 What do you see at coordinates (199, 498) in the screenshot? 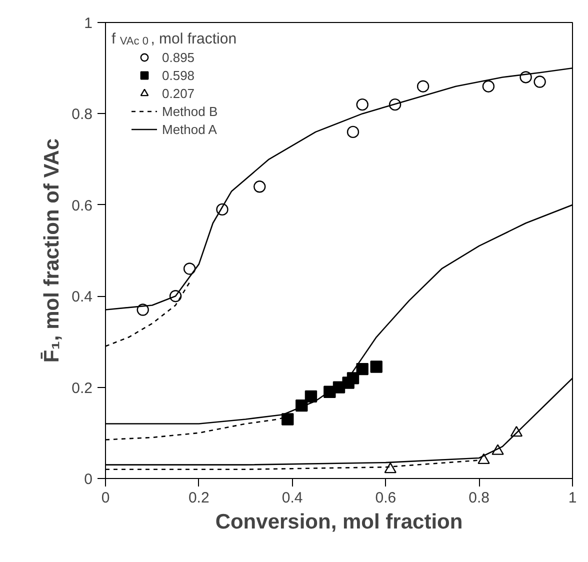
I see `x-tick-label: 0.2` at bounding box center [199, 498].